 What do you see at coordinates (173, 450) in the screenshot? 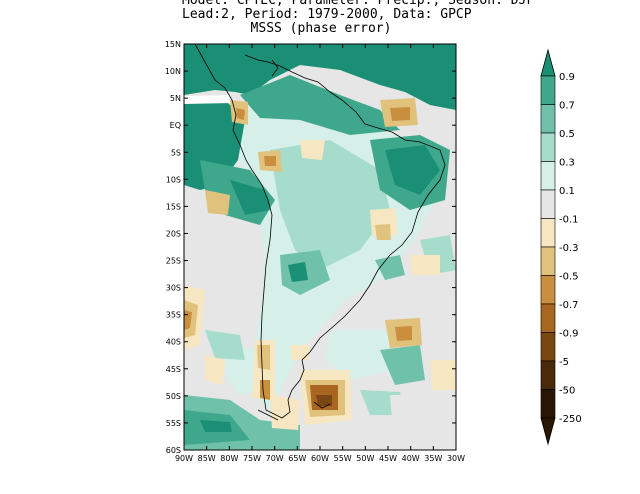
I see `lat-label: 60S` at bounding box center [173, 450].